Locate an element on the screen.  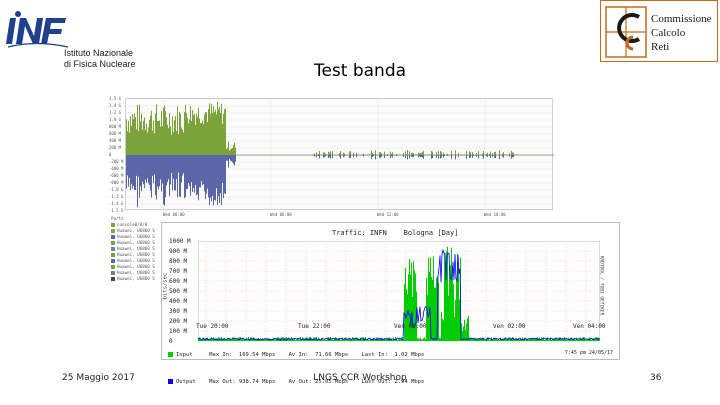
graph1-y-tick: 800 M is located at coordinates (115, 126).